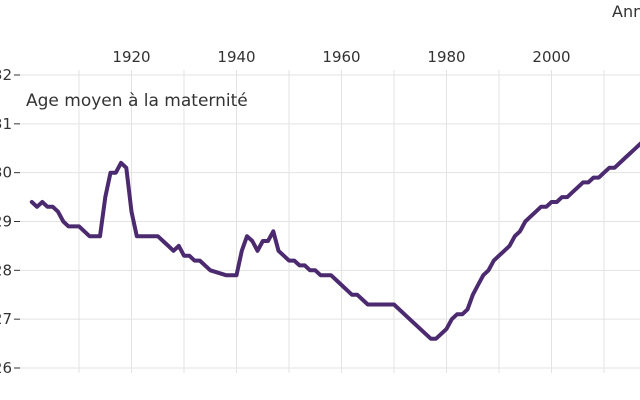  Describe the element at coordinates (236, 57) in the screenshot. I see `x-tick-label: 1940` at that location.